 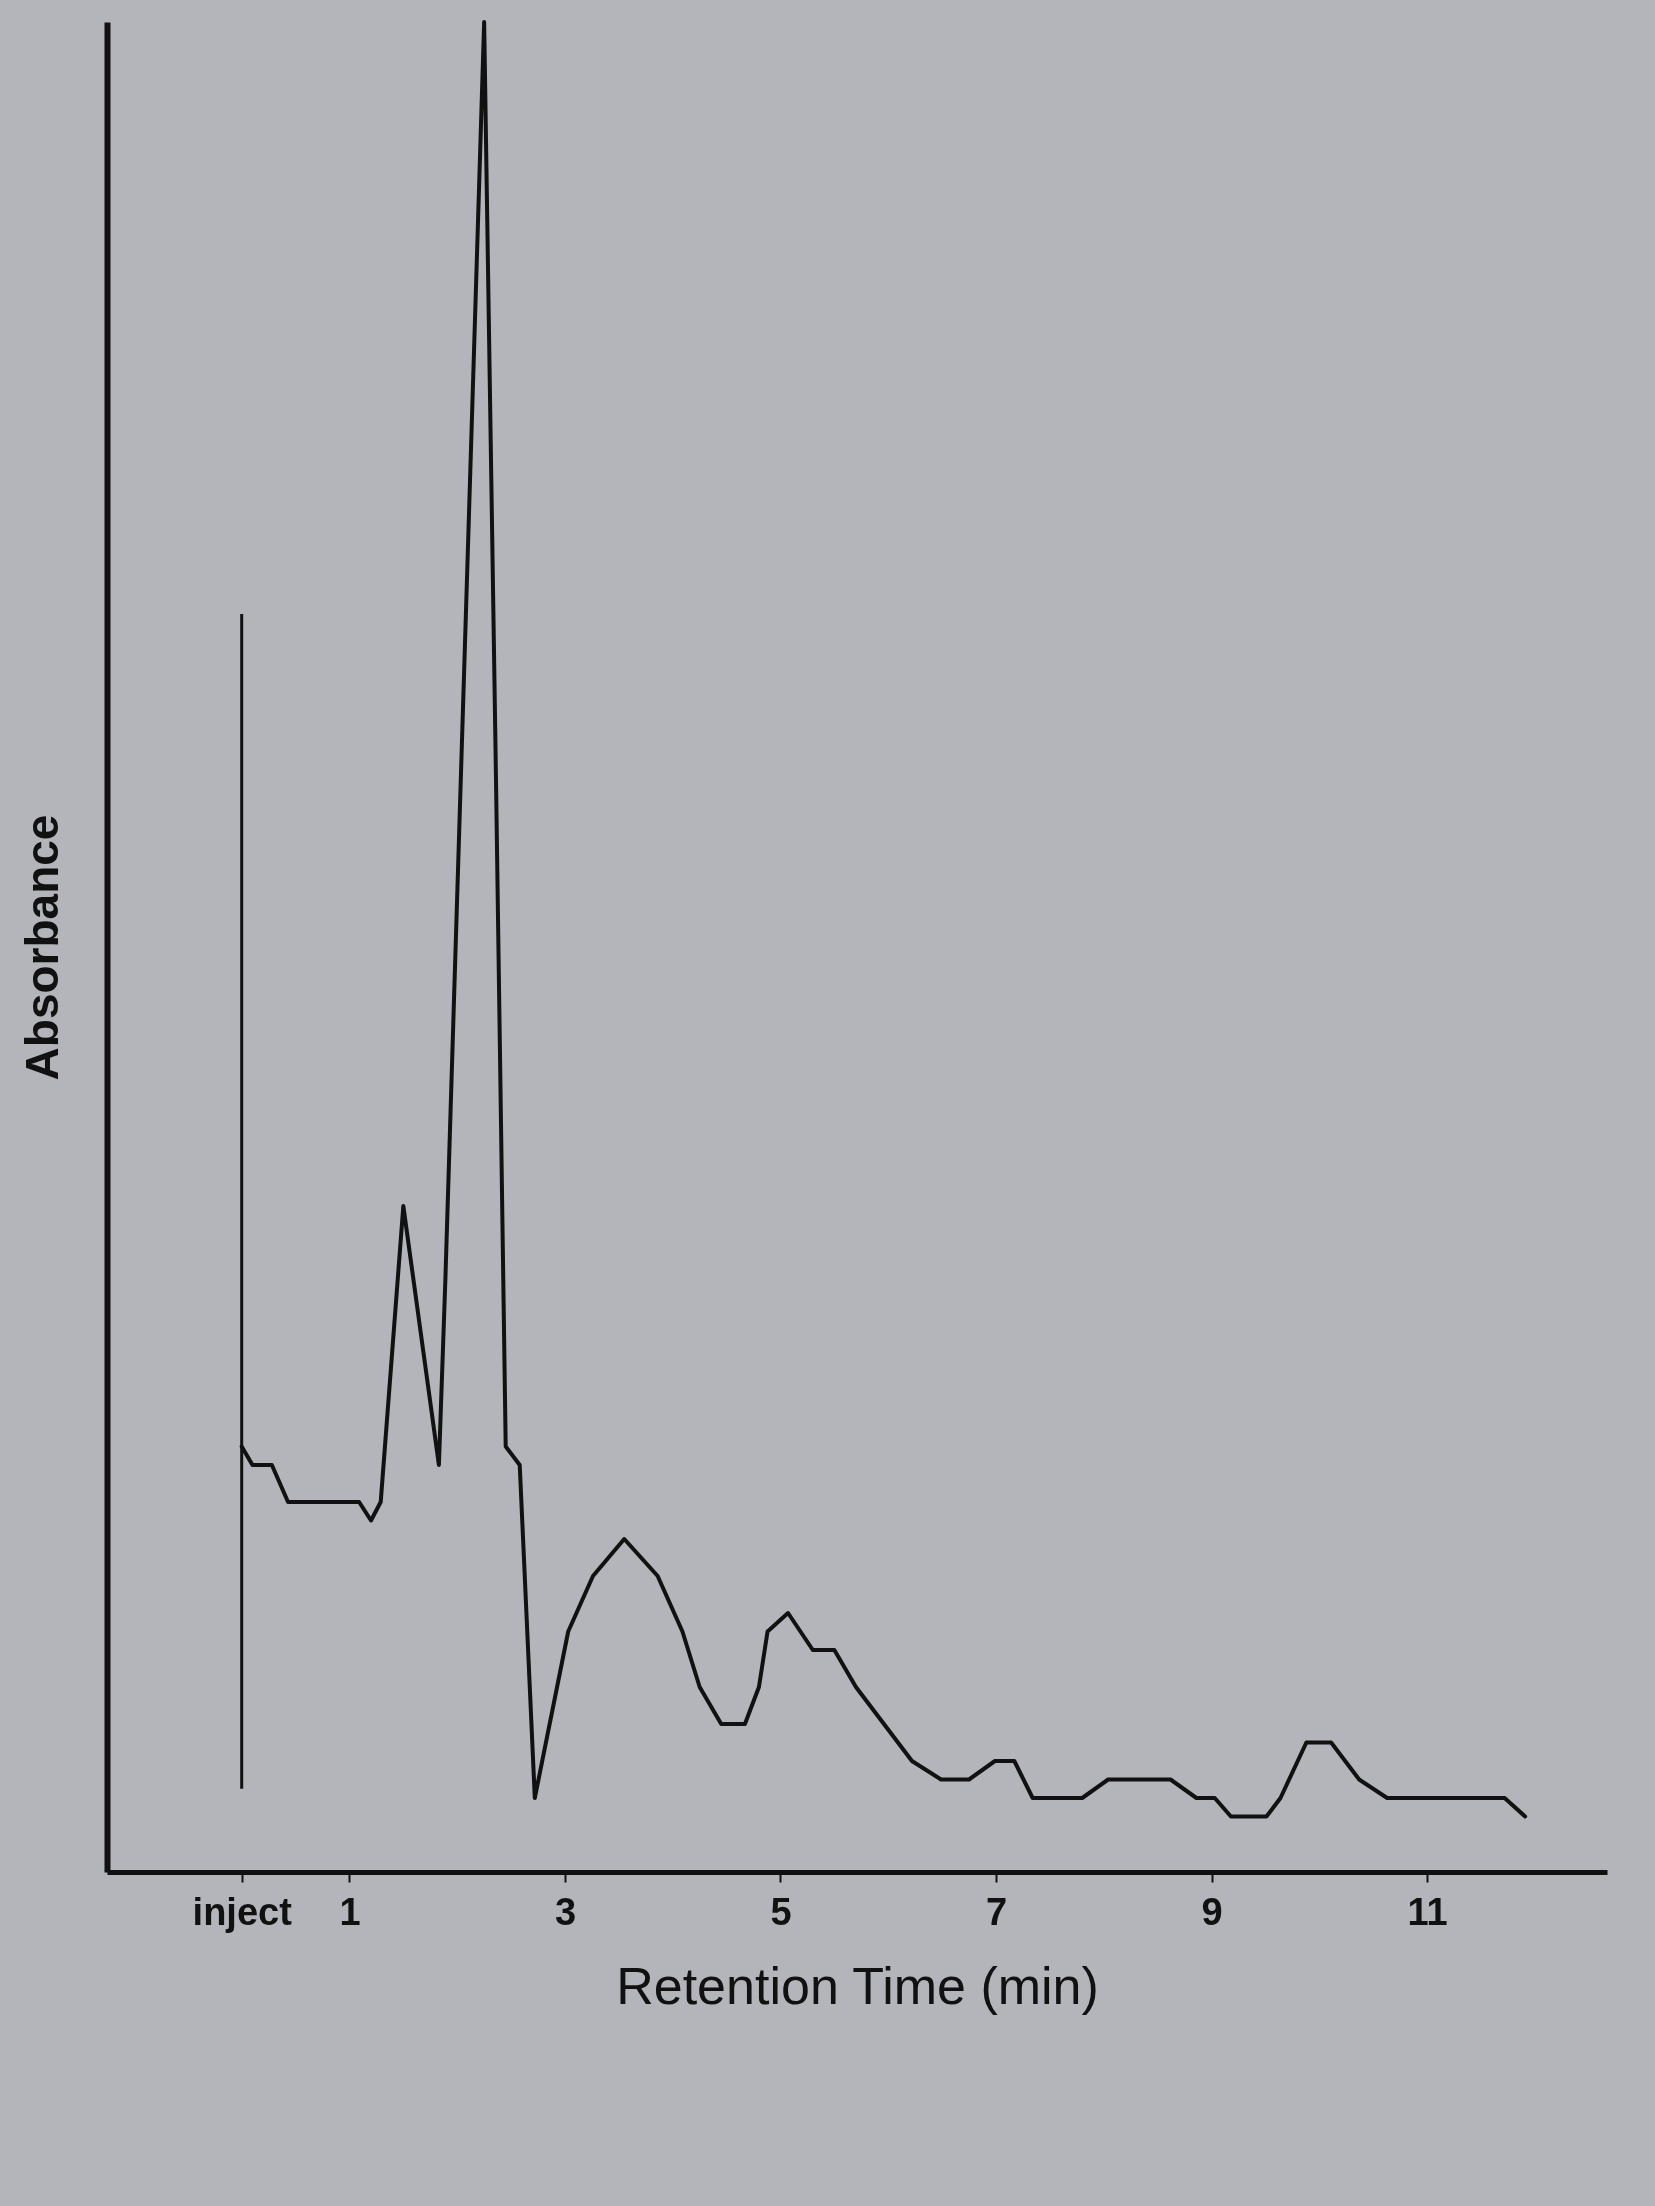 What do you see at coordinates (781, 1911) in the screenshot?
I see `x-tick-label: 5` at bounding box center [781, 1911].